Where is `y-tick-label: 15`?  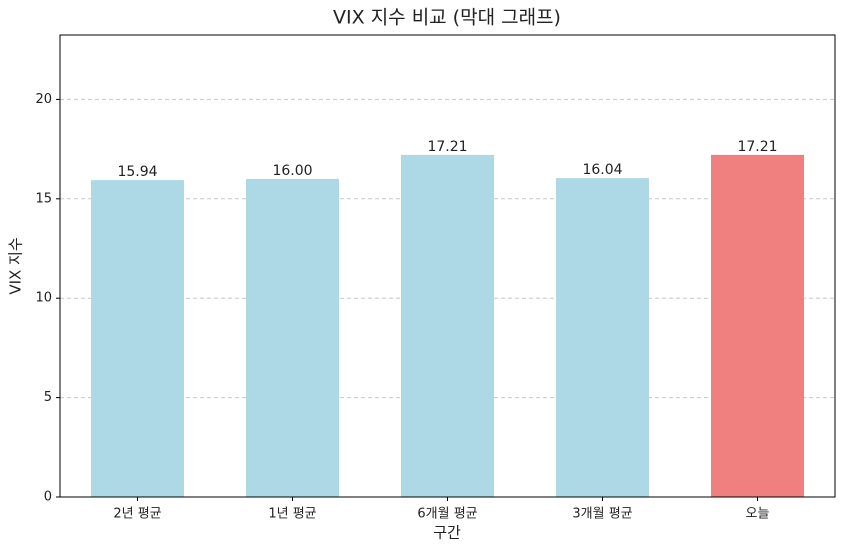
y-tick-label: 15 is located at coordinates (43, 198).